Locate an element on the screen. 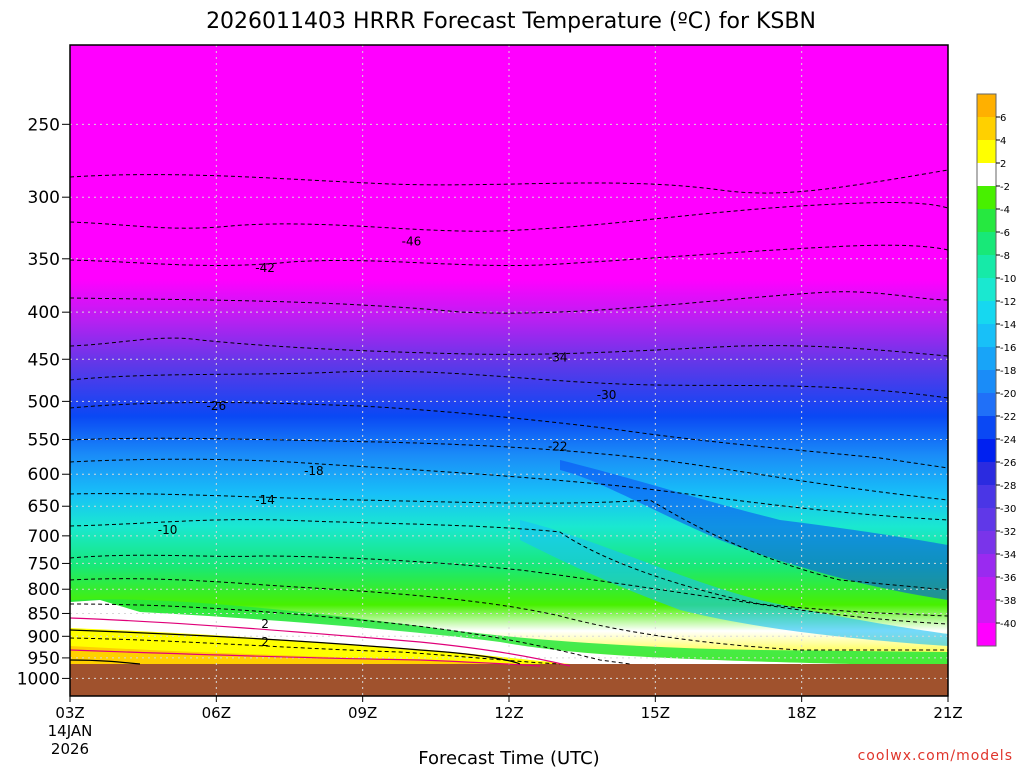 The height and width of the screenshot is (768, 1024). x-tick-label: 12Z is located at coordinates (508, 713).